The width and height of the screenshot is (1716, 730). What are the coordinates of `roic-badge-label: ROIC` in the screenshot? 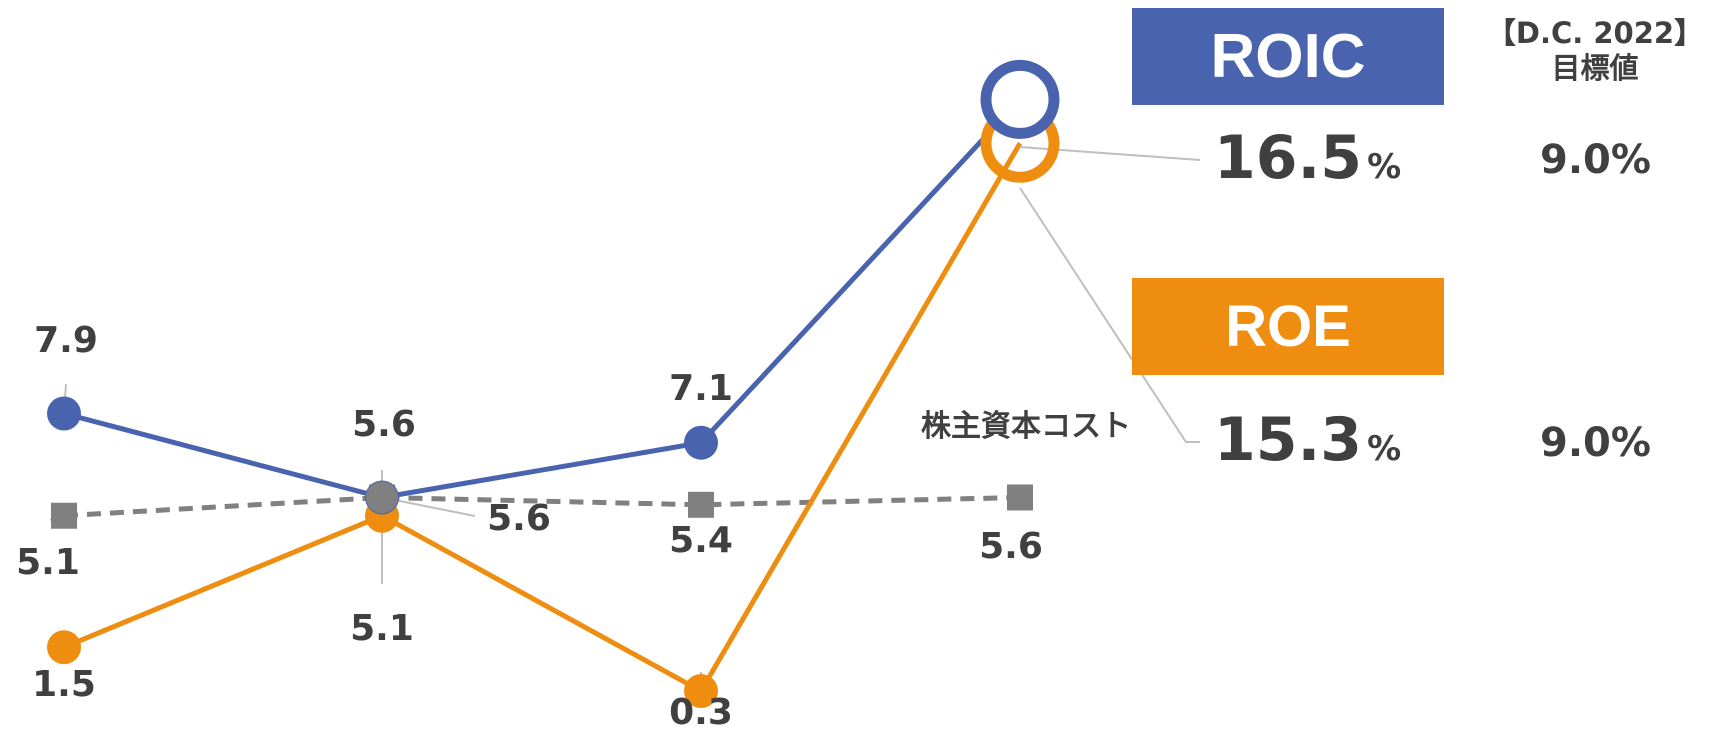 It's located at (1288, 56).